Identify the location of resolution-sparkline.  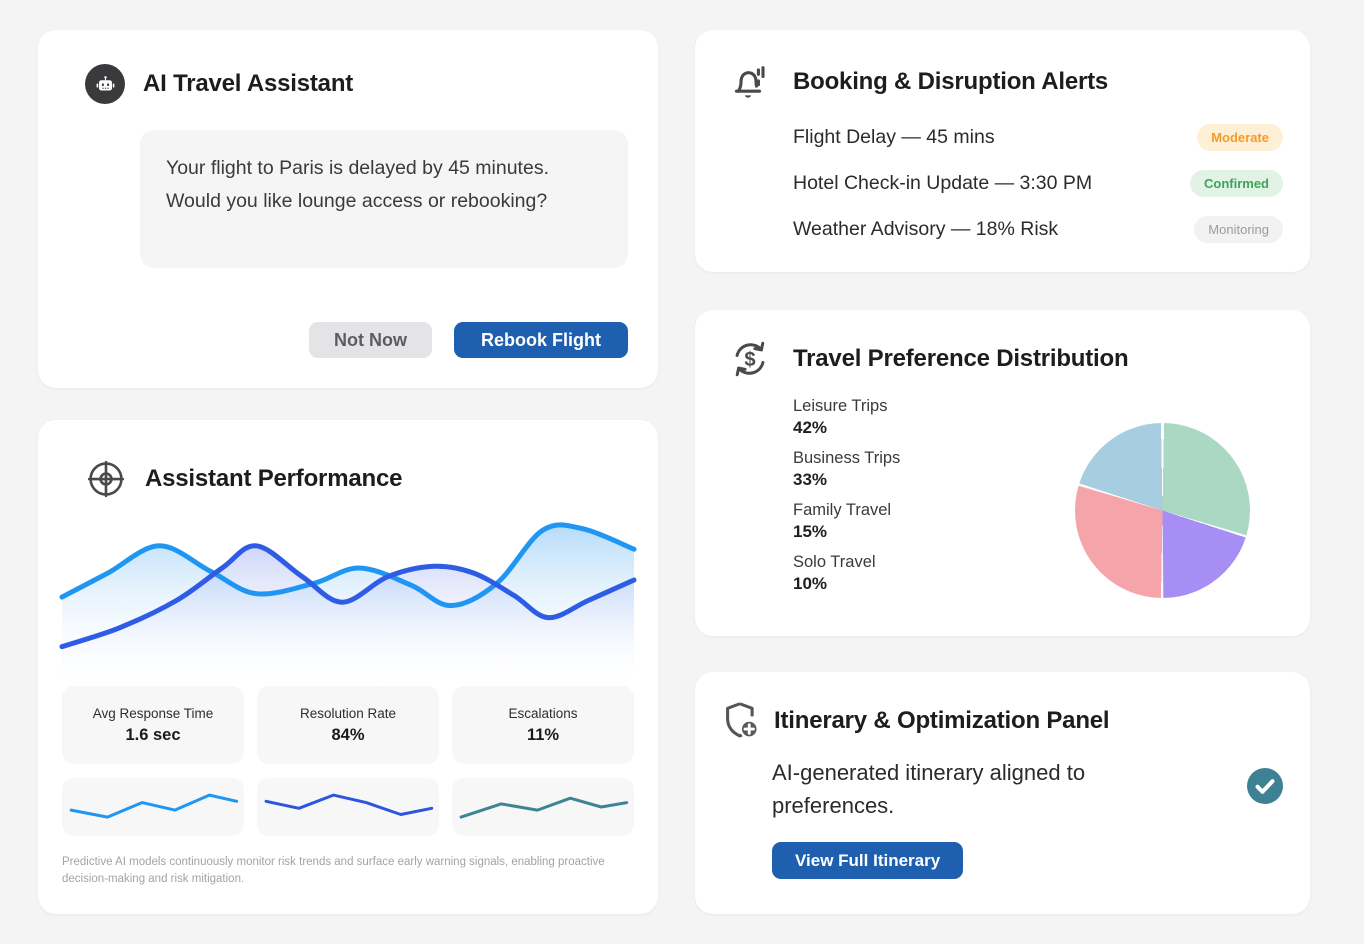
(348, 807).